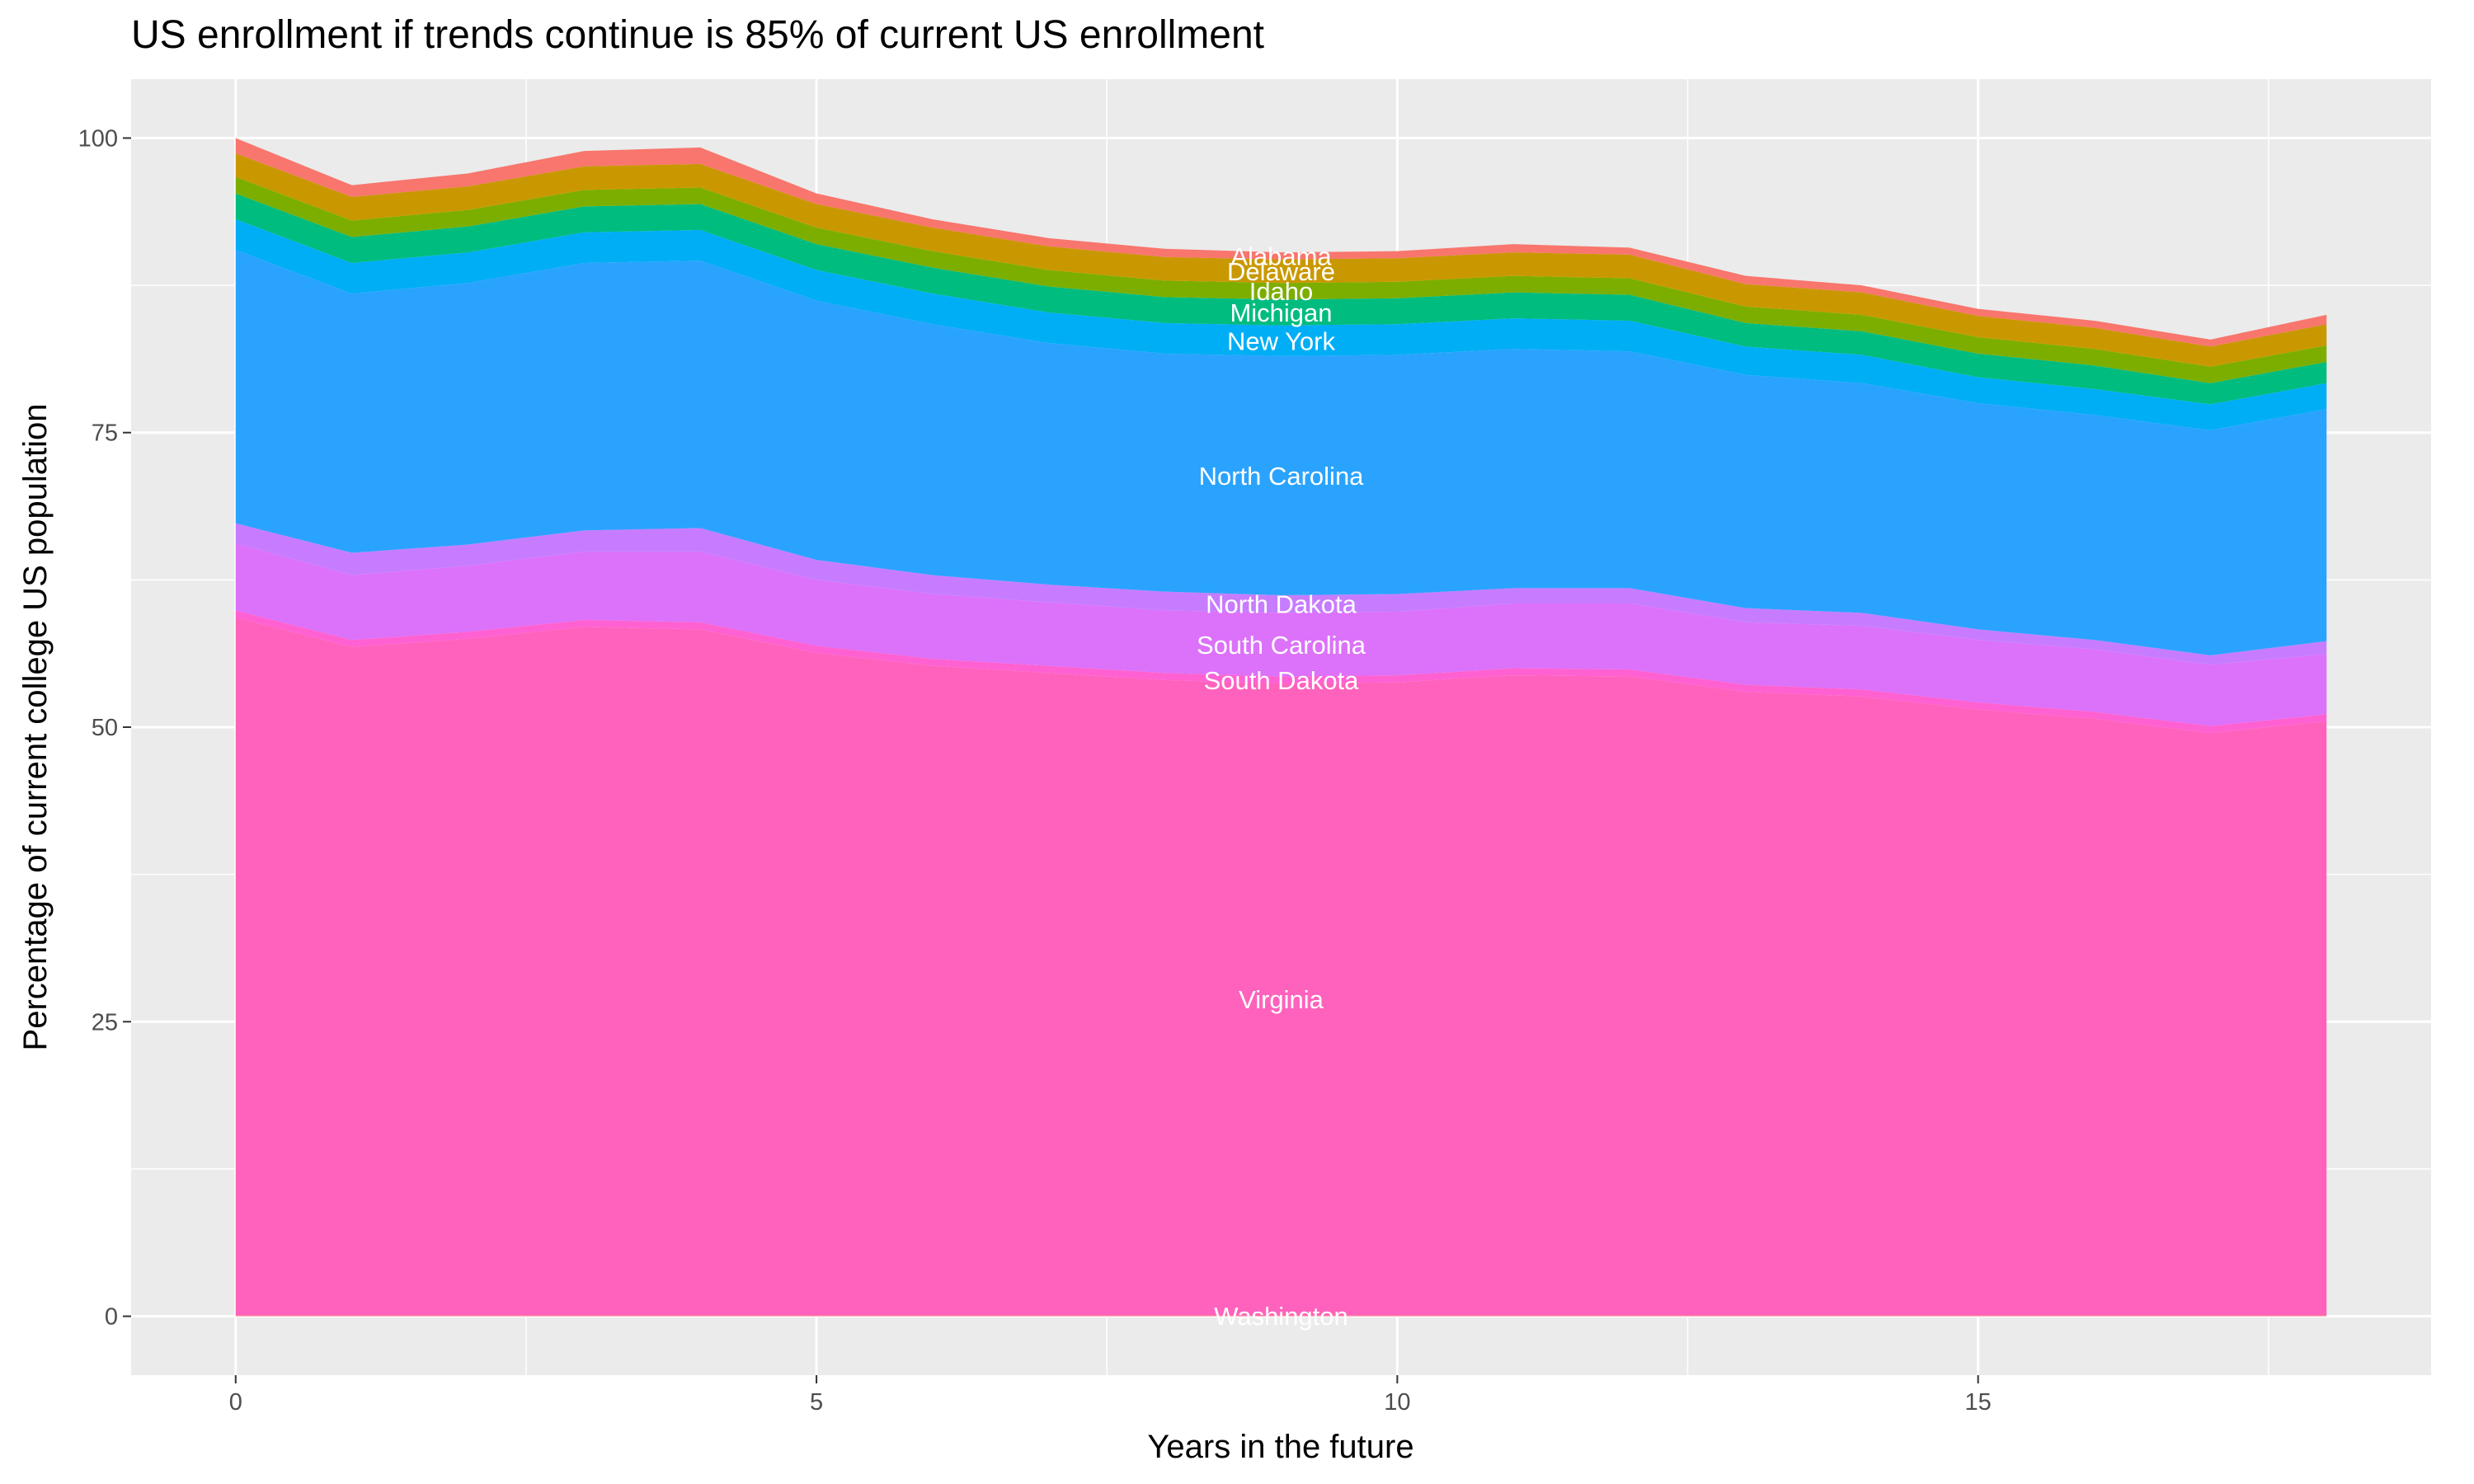 Image resolution: width=2474 pixels, height=1484 pixels. Describe the element at coordinates (1282, 680) in the screenshot. I see `area-label: South Dakota` at that location.